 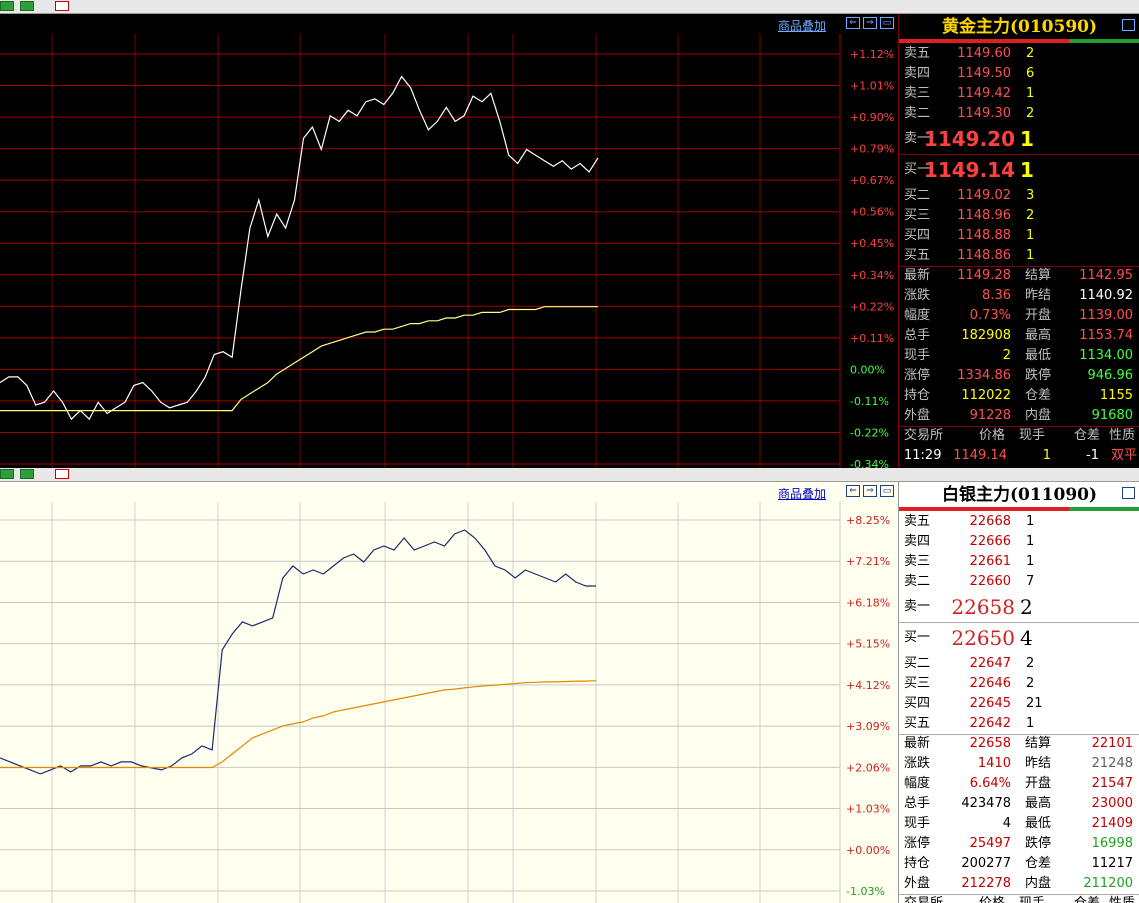 I want to click on stat-label: 结算, so click(x=1038, y=743).